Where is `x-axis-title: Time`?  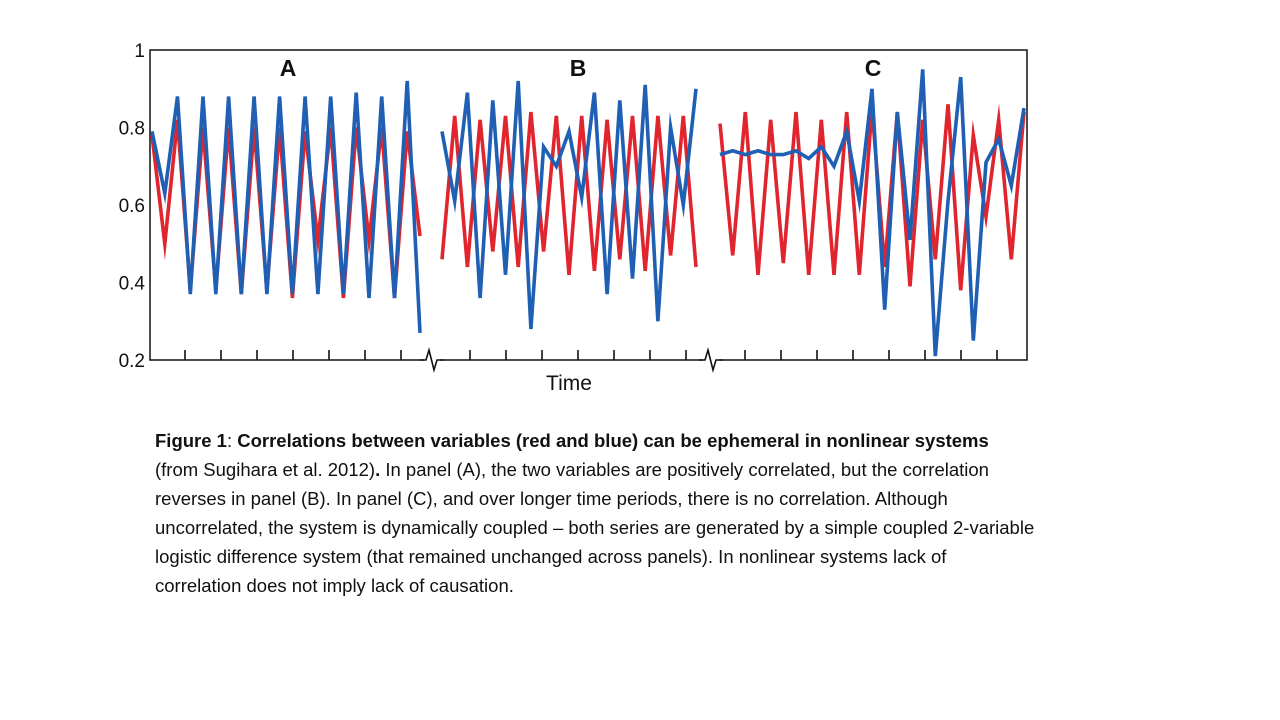 x-axis-title: Time is located at coordinates (569, 383).